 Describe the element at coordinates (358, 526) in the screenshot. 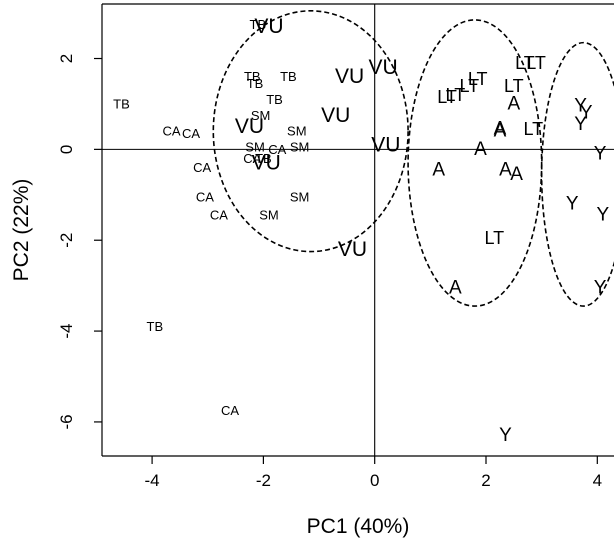

I see `x-axis-label: PC1 (40%)` at that location.